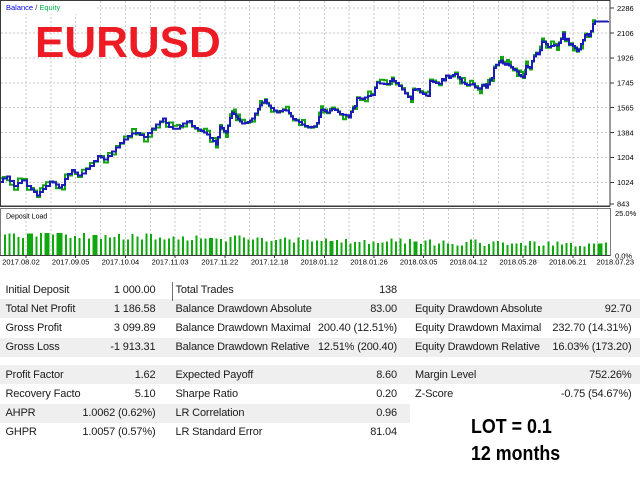 The height and width of the screenshot is (480, 640). Describe the element at coordinates (219, 262) in the screenshot. I see `svg-text: 2017.11.22` at that location.